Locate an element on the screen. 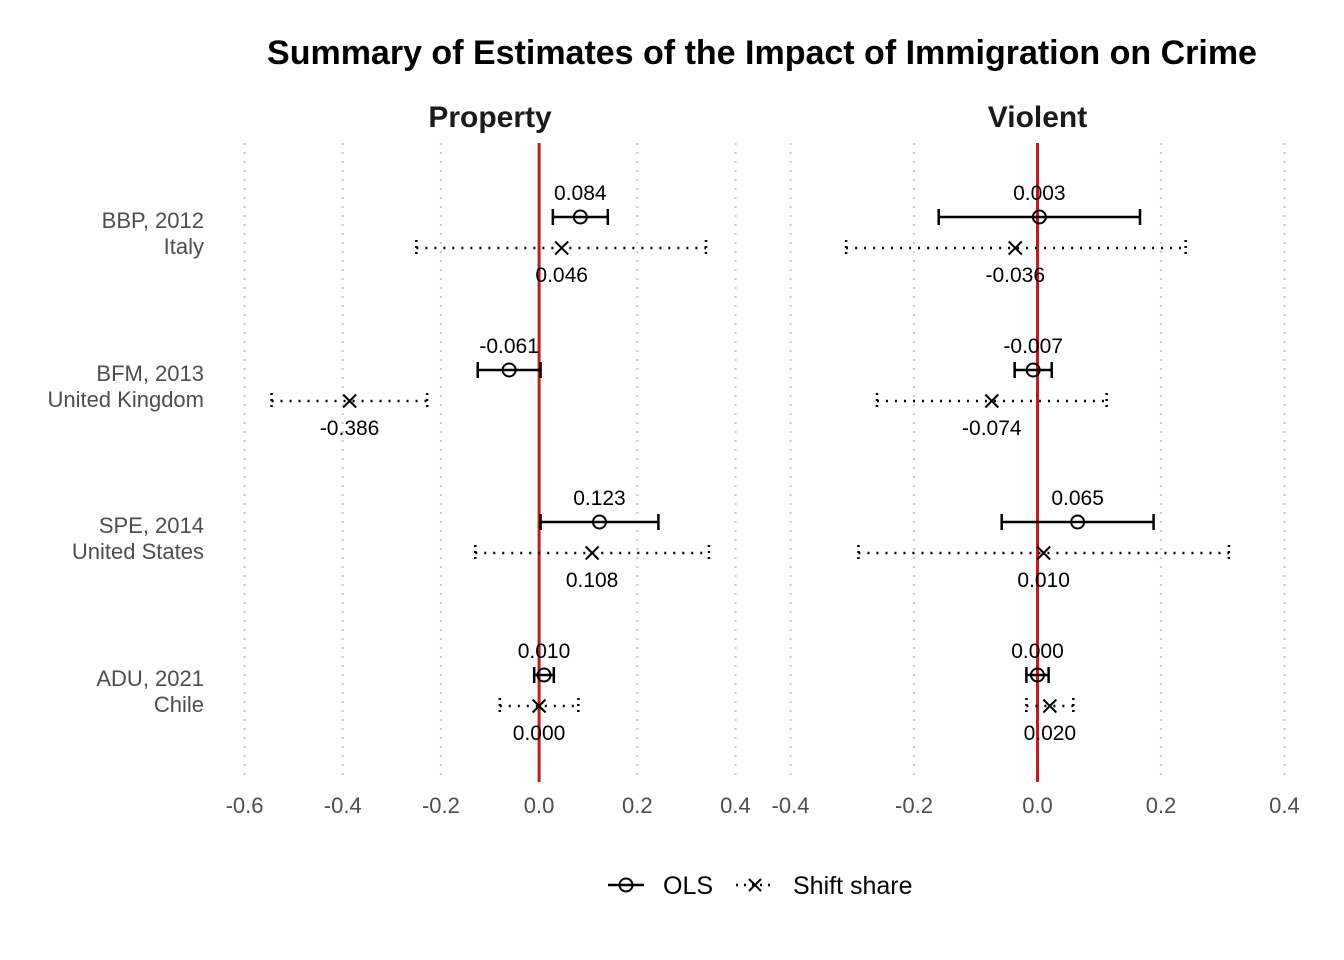  legend-ols-label: OLS is located at coordinates (688, 886).